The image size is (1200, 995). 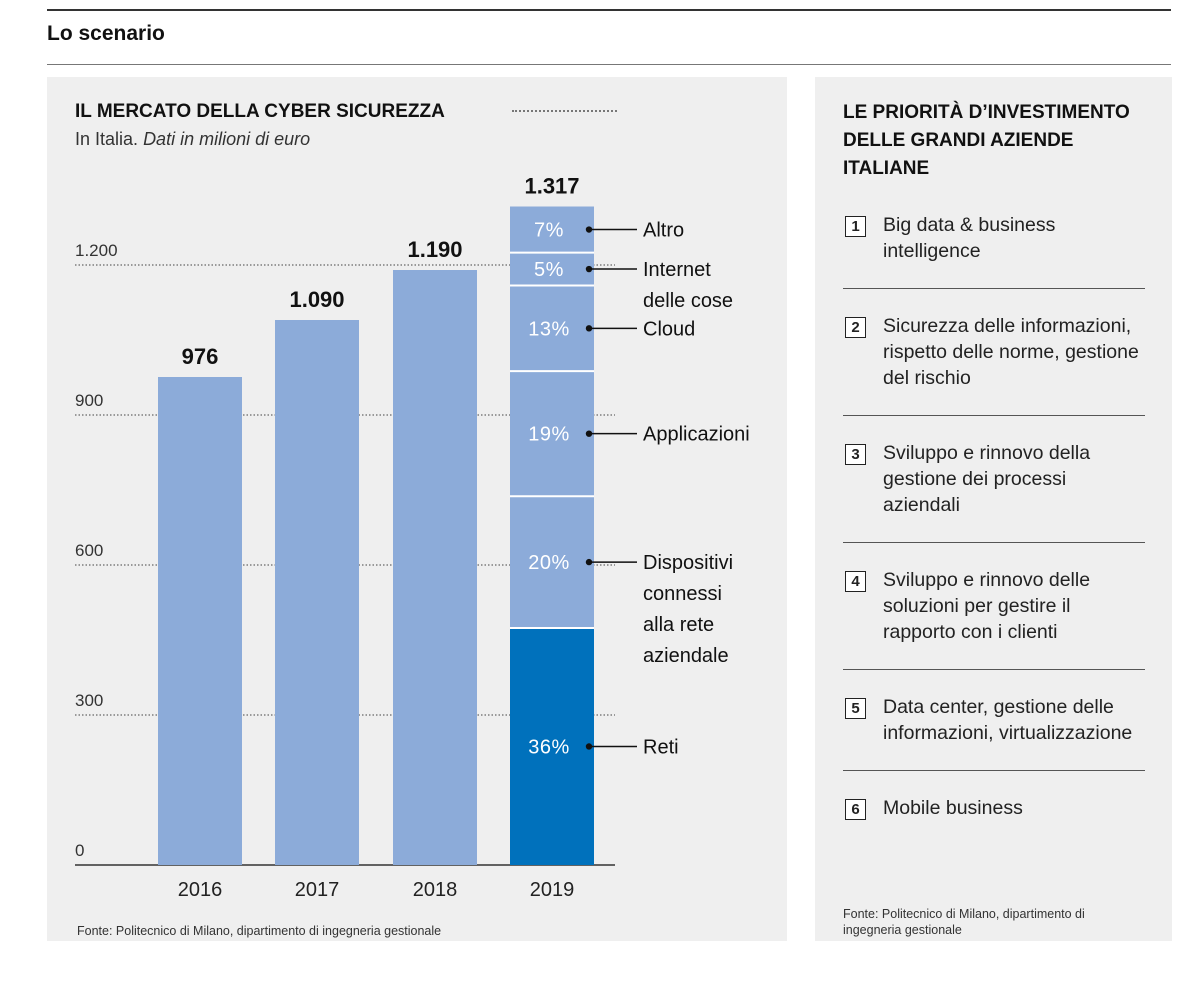 I want to click on segment-name-label: delle cose, so click(x=688, y=301).